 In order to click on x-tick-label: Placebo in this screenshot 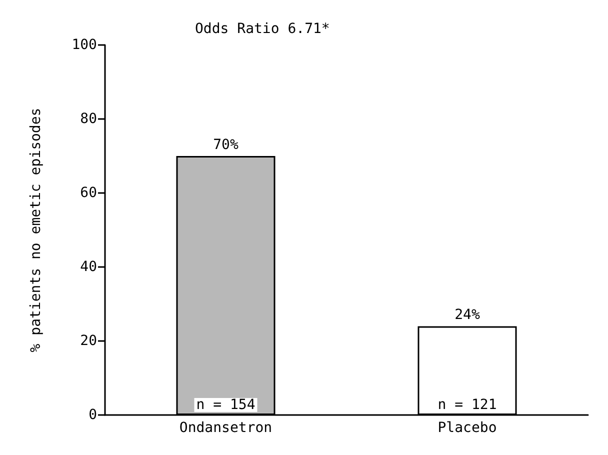, I will do `click(467, 428)`.